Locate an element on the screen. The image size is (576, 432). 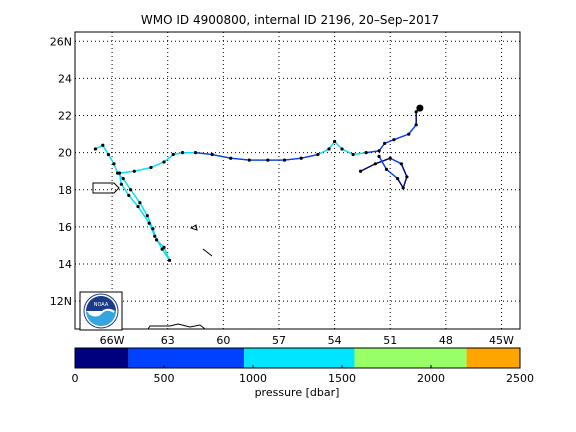
lon-tick-label: 51 is located at coordinates (390, 340).